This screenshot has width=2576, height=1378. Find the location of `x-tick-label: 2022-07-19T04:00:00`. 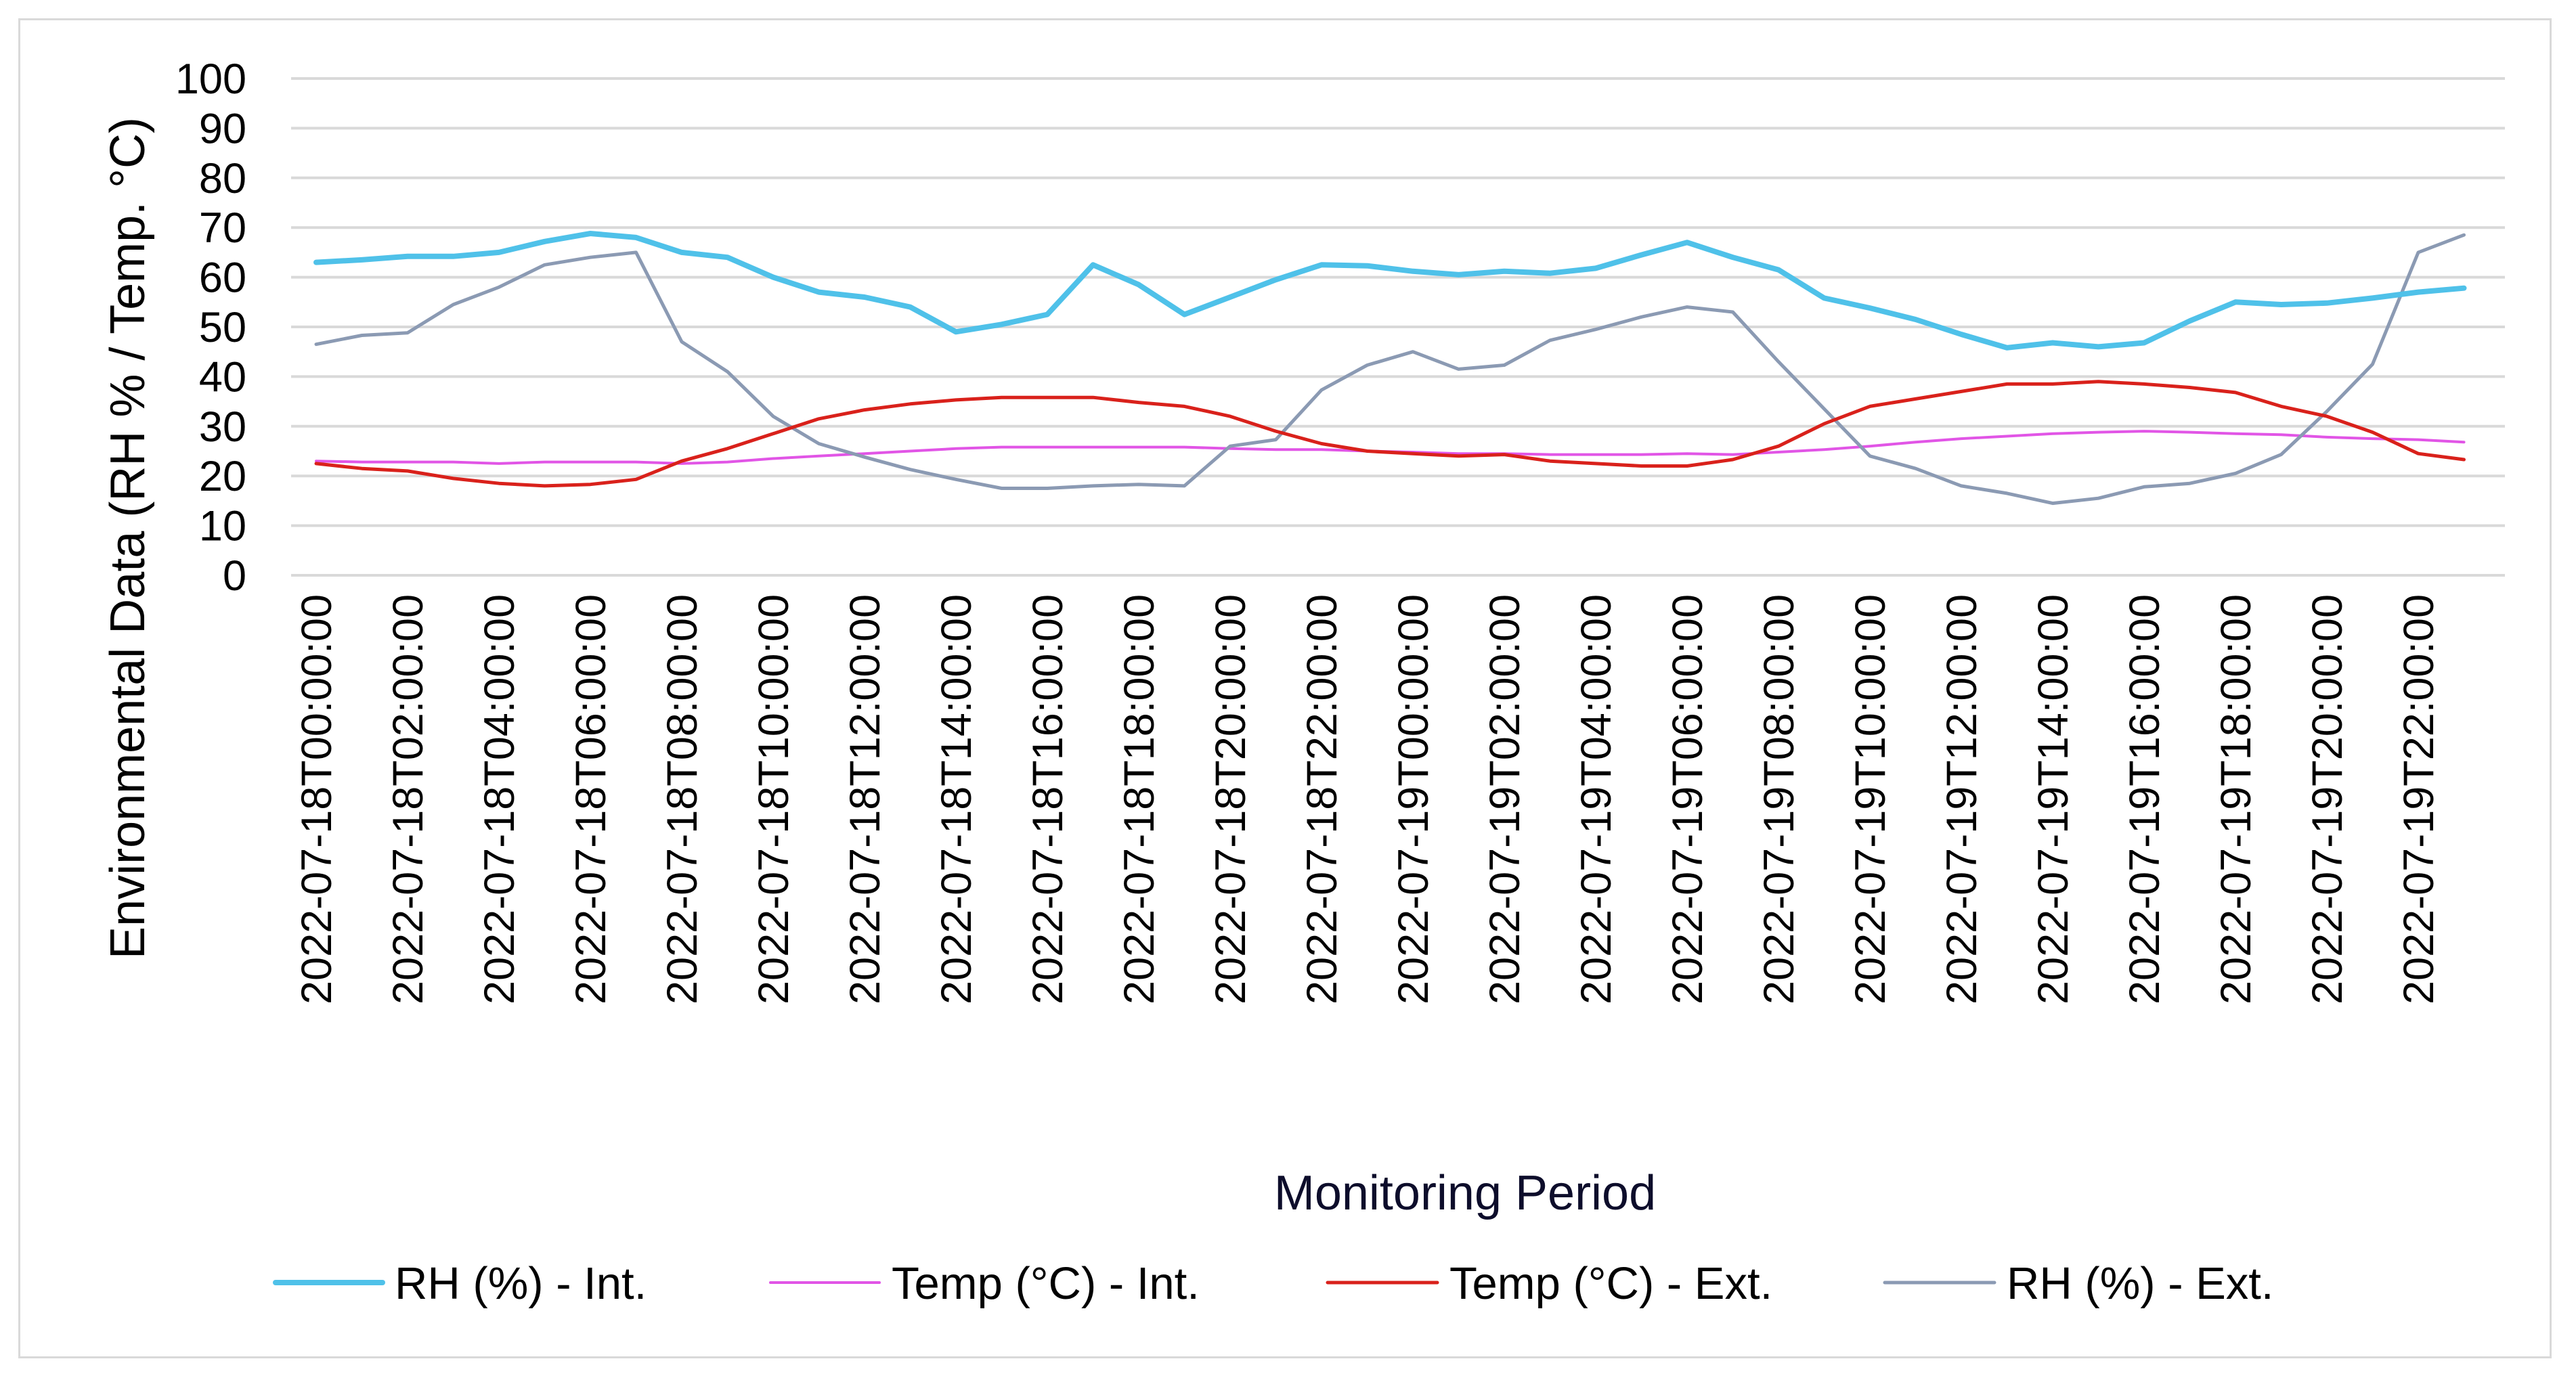

x-tick-label: 2022-07-19T04:00:00 is located at coordinates (1596, 799).